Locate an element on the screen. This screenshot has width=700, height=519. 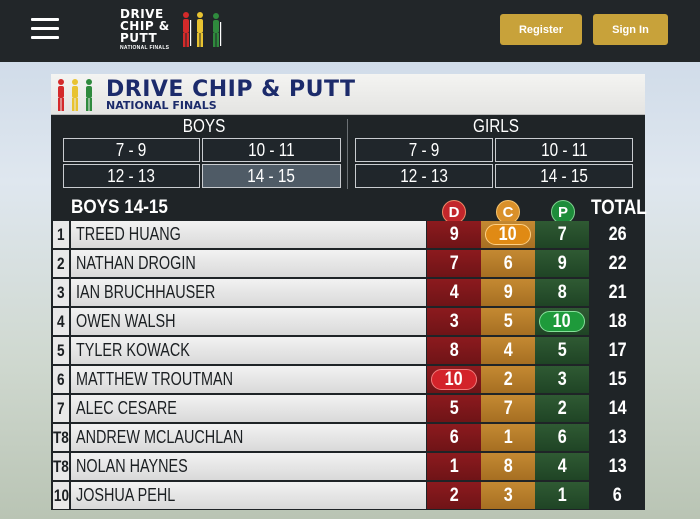
table-row: 2 NATHAN DROGIN 7 6 9 22 is located at coordinates (348, 263).